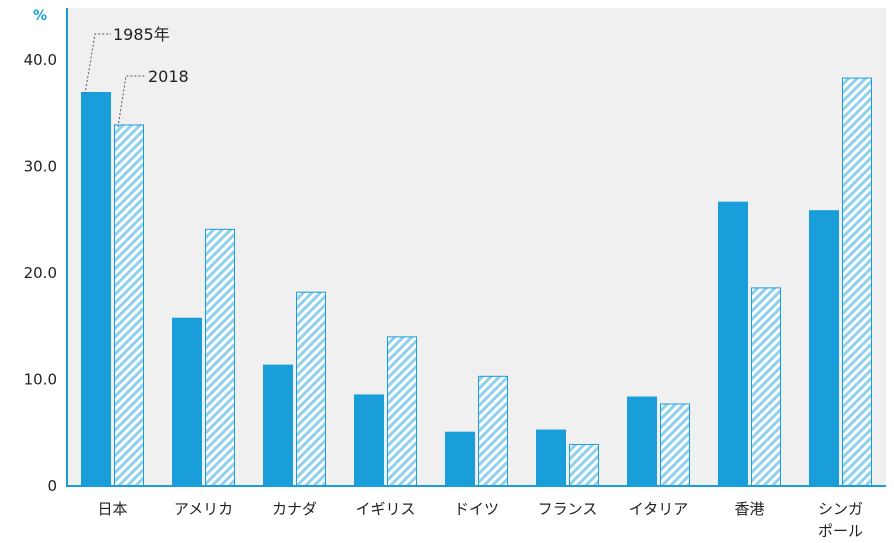  Describe the element at coordinates (141, 34) in the screenshot. I see `series-label-1985: 1985年` at that location.